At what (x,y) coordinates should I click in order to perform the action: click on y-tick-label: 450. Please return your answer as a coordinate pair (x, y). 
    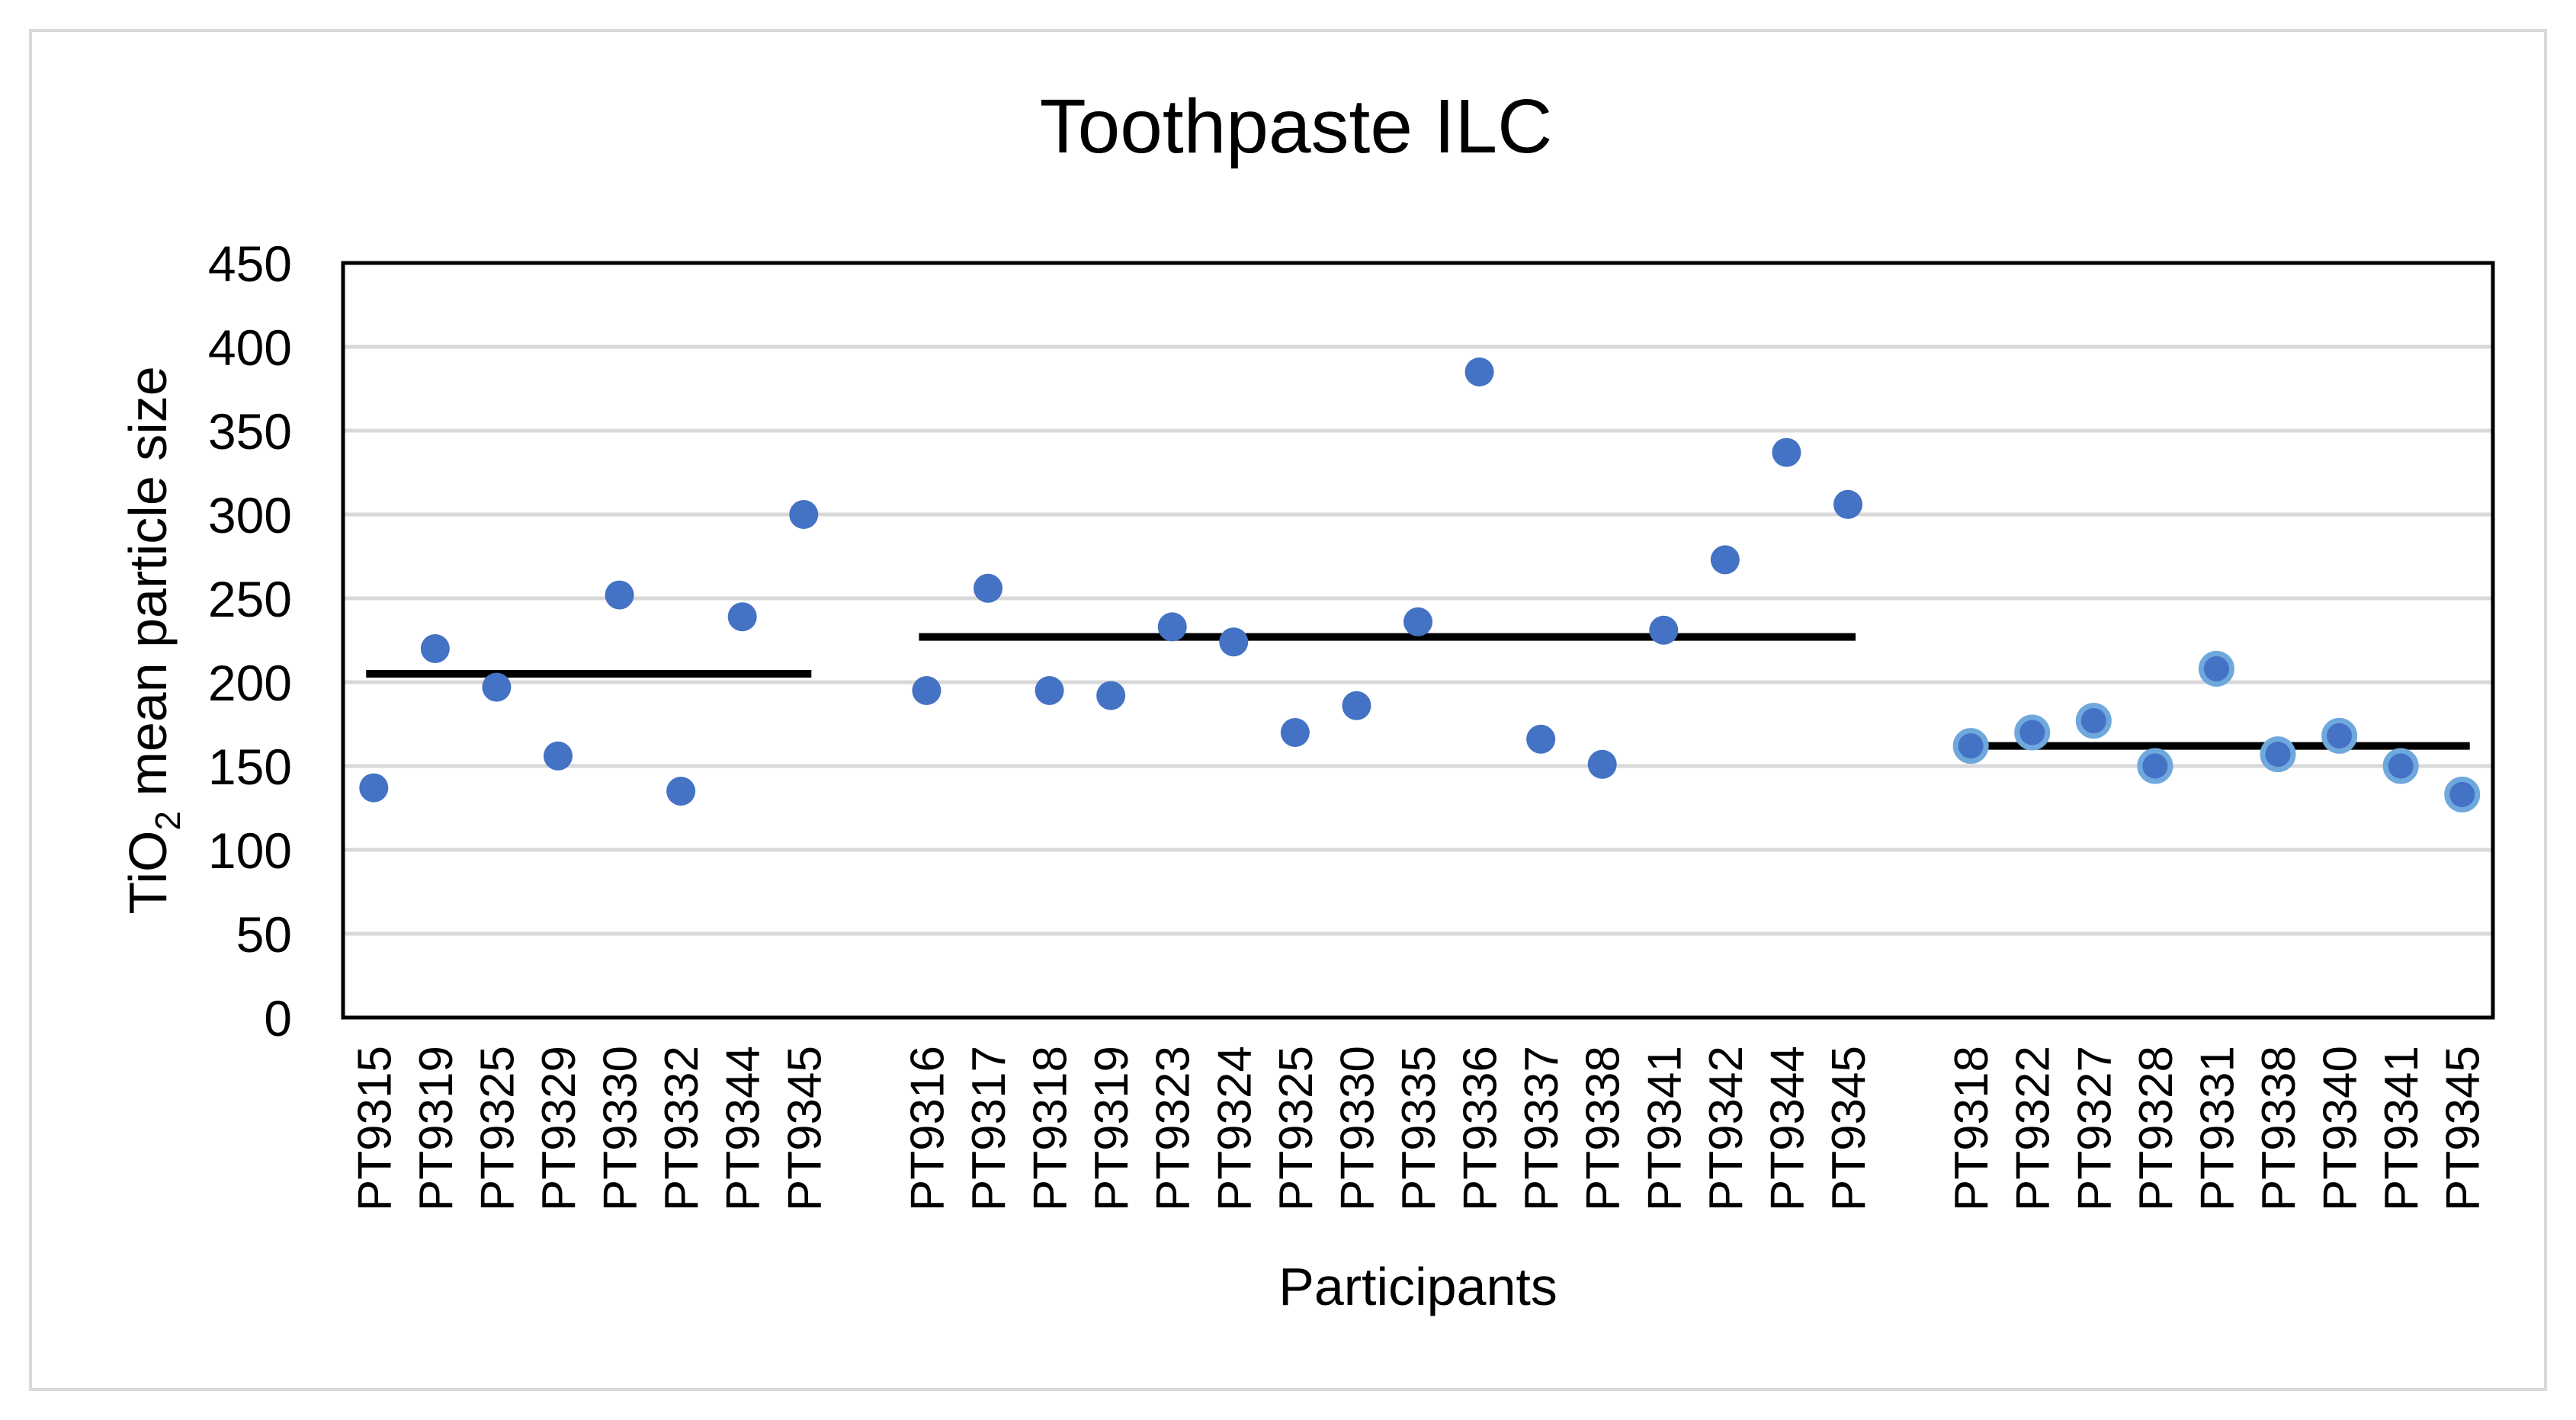
    Looking at the image, I should click on (250, 264).